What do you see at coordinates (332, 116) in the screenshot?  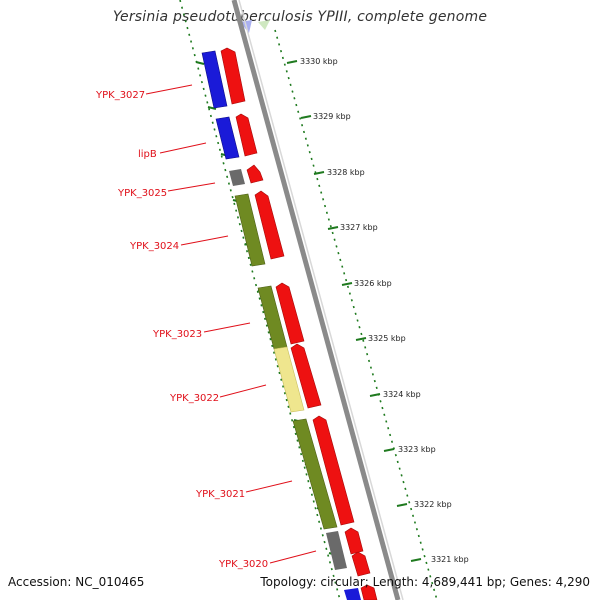 I see `scale-label: 3329 kbp` at bounding box center [332, 116].